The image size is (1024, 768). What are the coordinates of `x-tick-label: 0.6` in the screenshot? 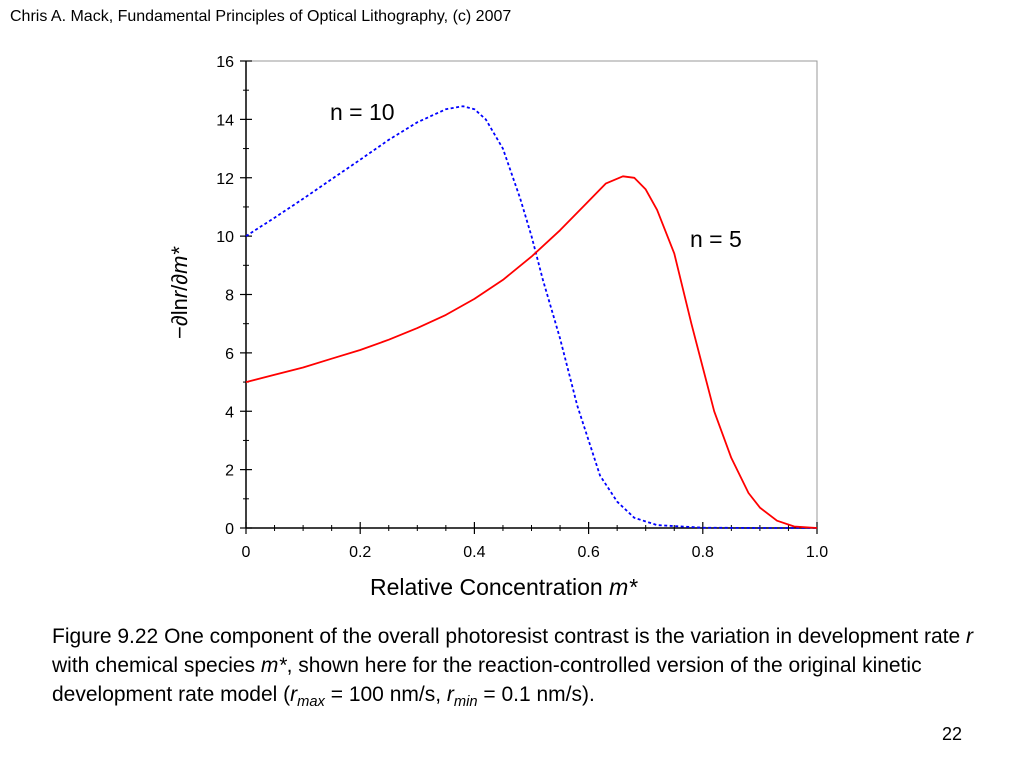 It's located at (588, 552).